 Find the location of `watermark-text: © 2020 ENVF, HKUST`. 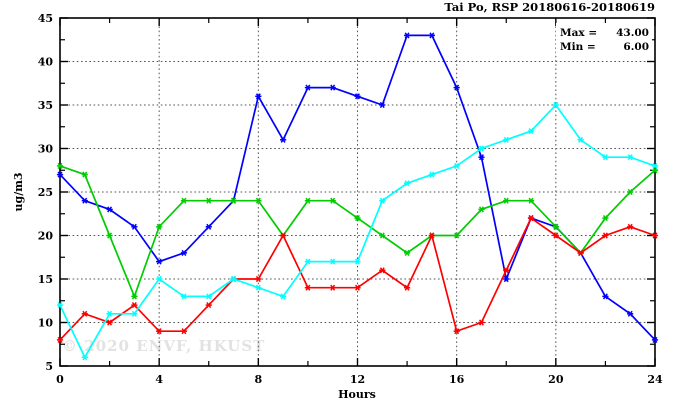

watermark-text: © 2020 ENVF, HKUST is located at coordinates (163, 346).